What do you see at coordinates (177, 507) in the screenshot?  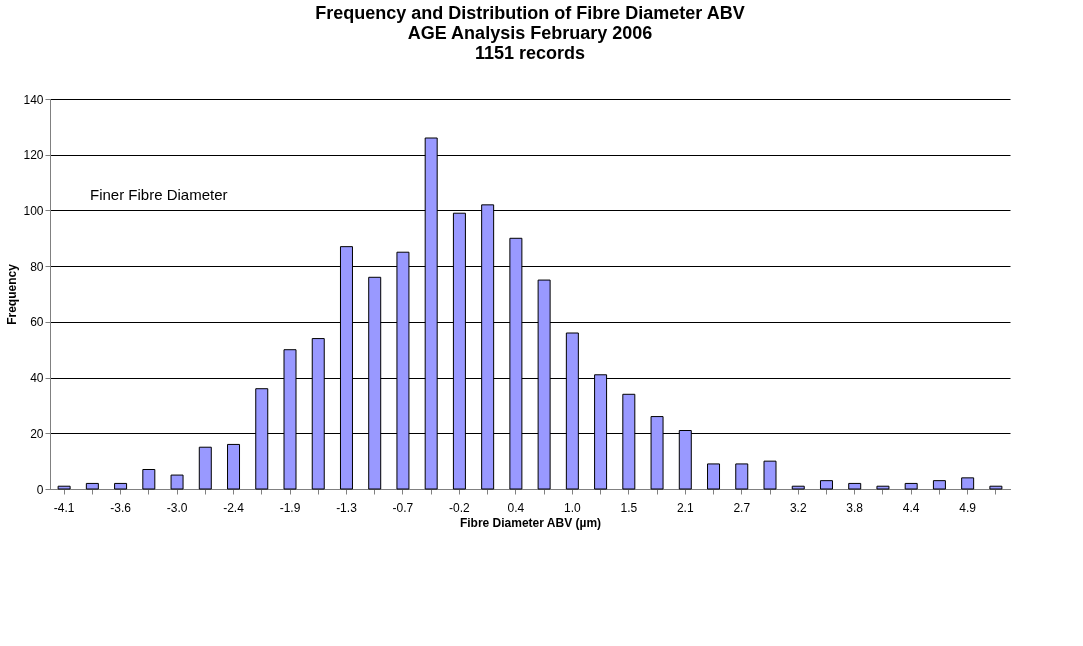 I see `x-tick-label: -3.0` at bounding box center [177, 507].